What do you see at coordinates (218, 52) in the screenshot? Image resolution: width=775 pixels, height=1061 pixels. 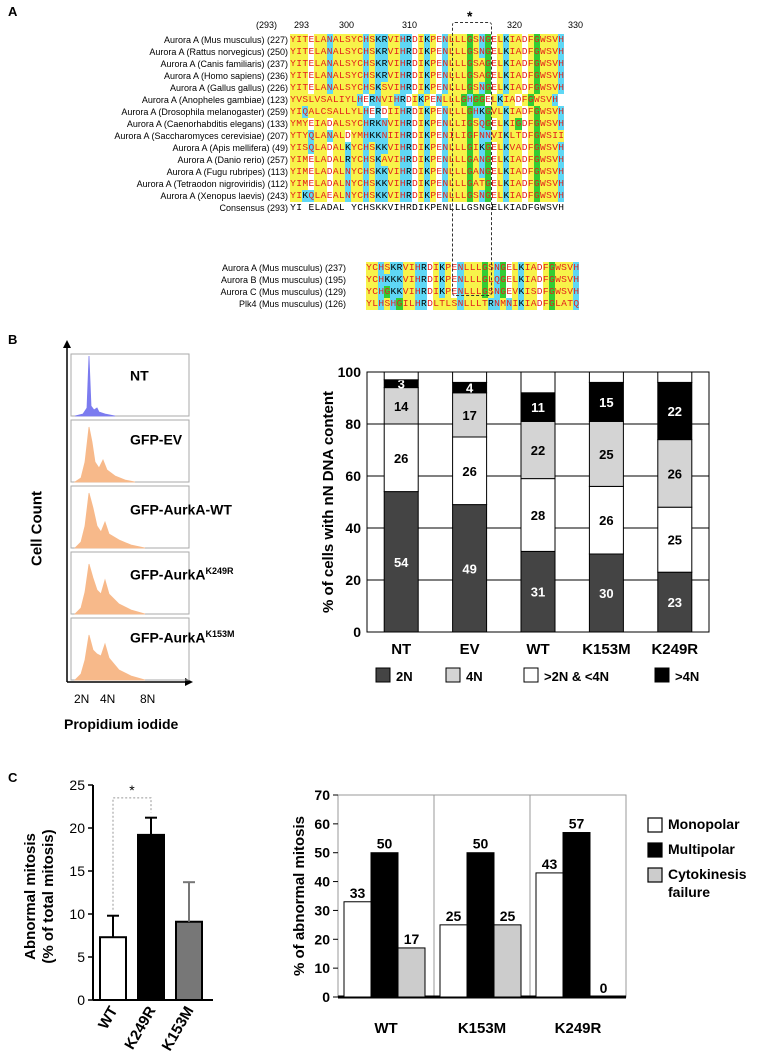 I see `seq-label: Aurora A (Rattus norvegicus) (250)` at bounding box center [218, 52].